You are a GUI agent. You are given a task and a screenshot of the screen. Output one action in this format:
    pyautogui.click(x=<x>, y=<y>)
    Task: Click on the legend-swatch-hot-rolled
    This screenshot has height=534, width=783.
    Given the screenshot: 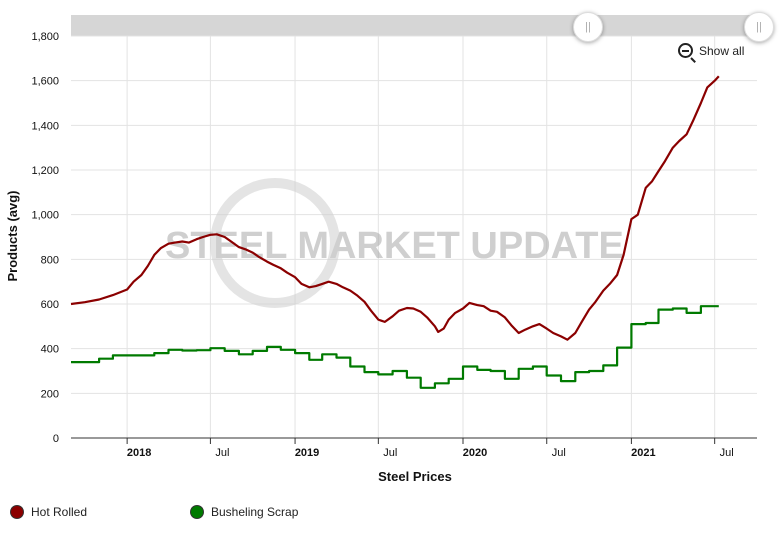 What is the action you would take?
    pyautogui.click(x=17, y=512)
    